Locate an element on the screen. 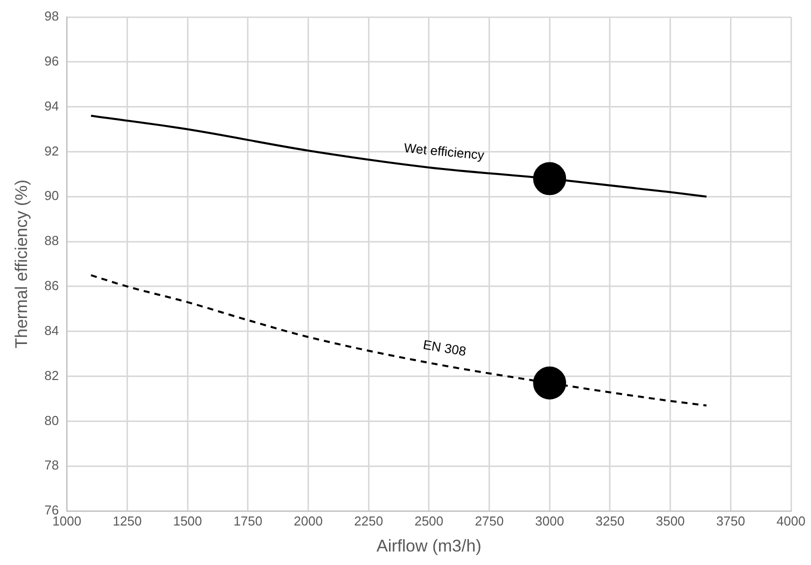  y-tick-label: 92 is located at coordinates (51, 150).